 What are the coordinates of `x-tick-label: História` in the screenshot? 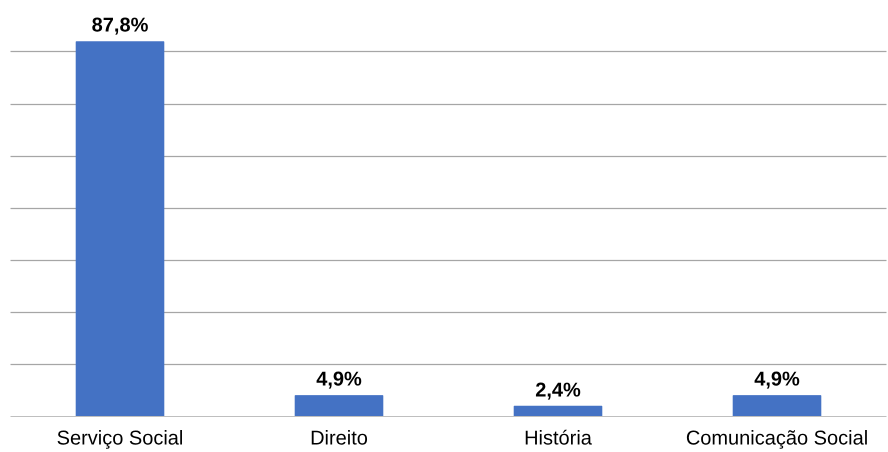 It's located at (558, 439).